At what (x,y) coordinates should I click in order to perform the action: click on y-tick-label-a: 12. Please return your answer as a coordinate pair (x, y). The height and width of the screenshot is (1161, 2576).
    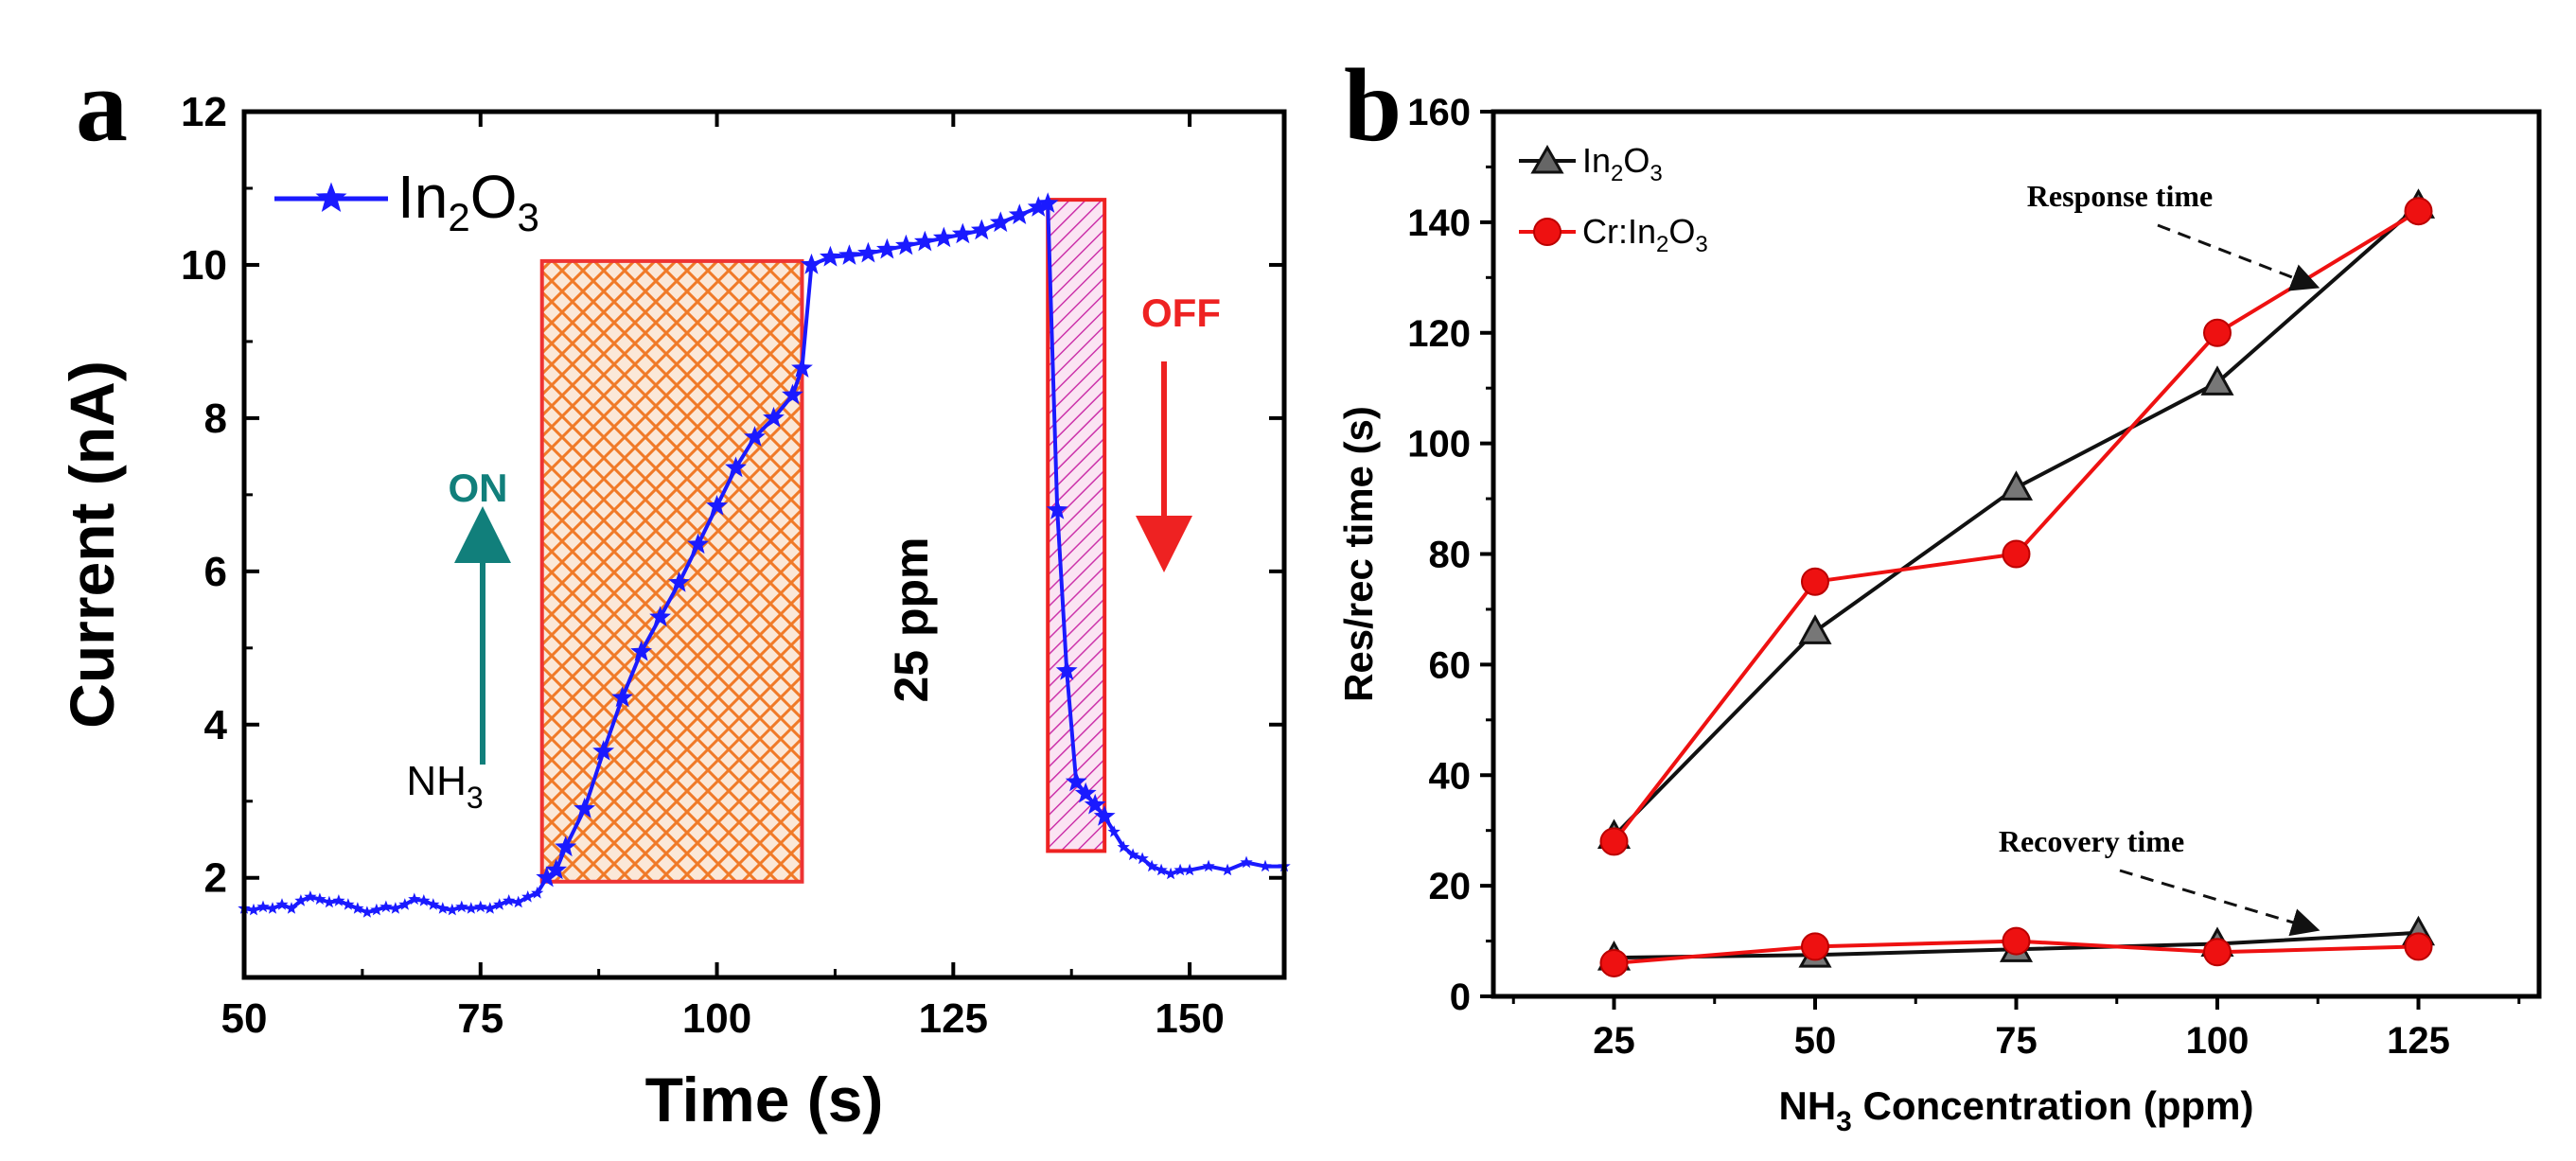
    Looking at the image, I should click on (204, 112).